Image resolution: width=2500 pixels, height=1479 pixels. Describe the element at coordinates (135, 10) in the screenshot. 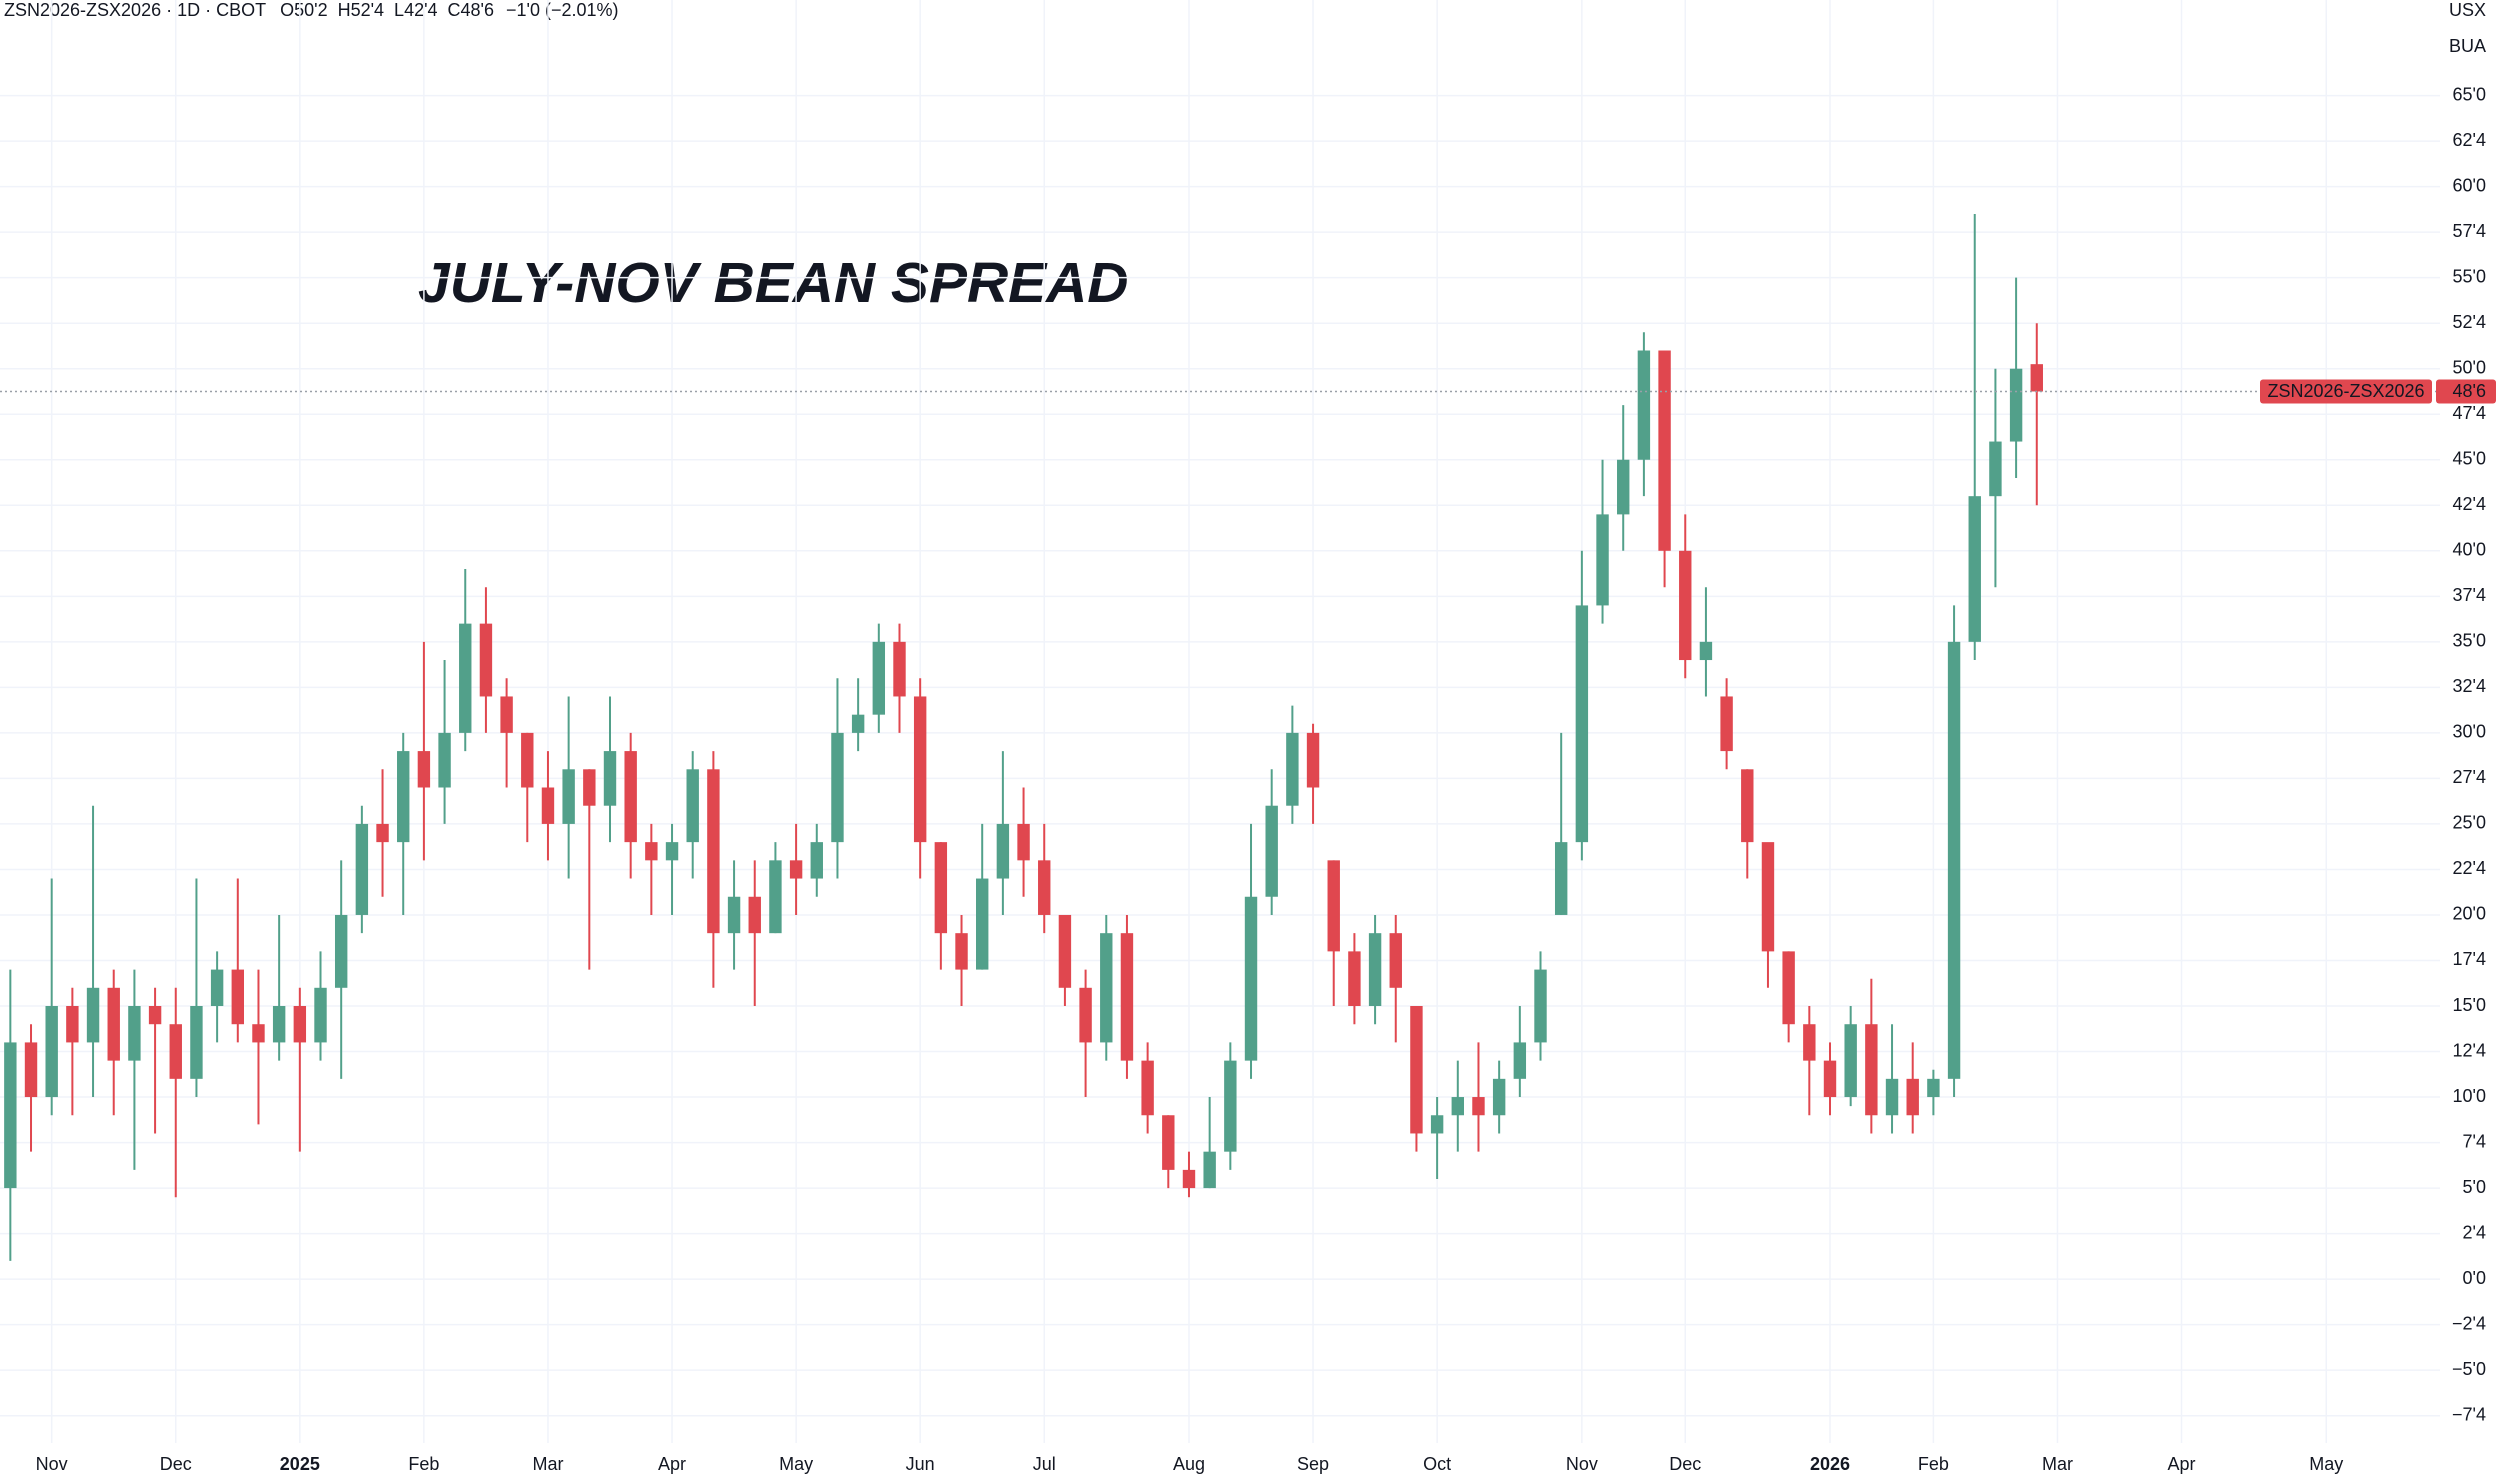

I see `symbol-info: ZSN2026-ZSX2026 · 1D · CBOT` at that location.